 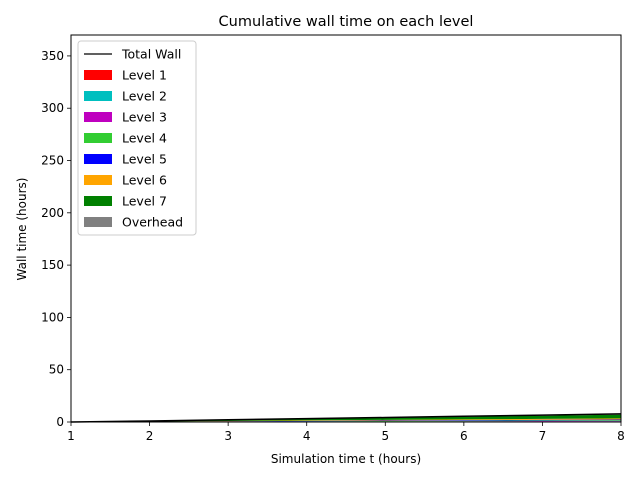 I want to click on legend-label-overhead: Overhead, so click(x=152, y=222).